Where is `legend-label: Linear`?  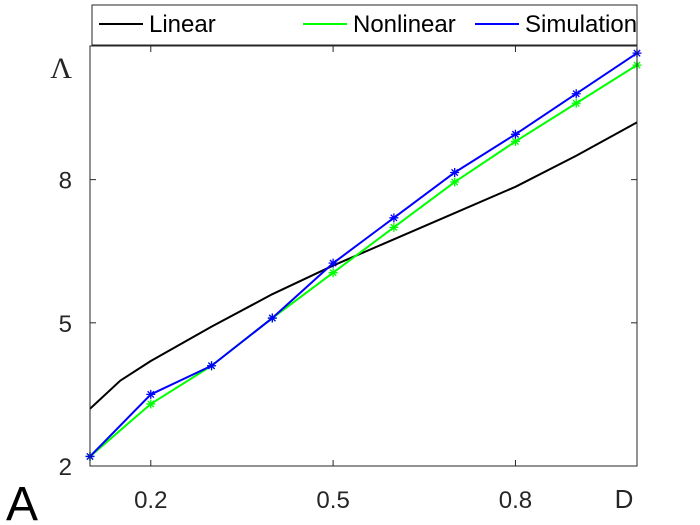 legend-label: Linear is located at coordinates (182, 24).